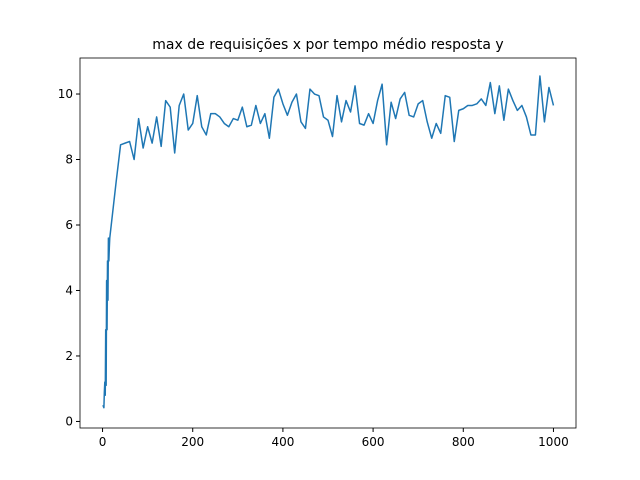 This screenshot has height=480, width=640. I want to click on x-tick-label: 600, so click(373, 442).